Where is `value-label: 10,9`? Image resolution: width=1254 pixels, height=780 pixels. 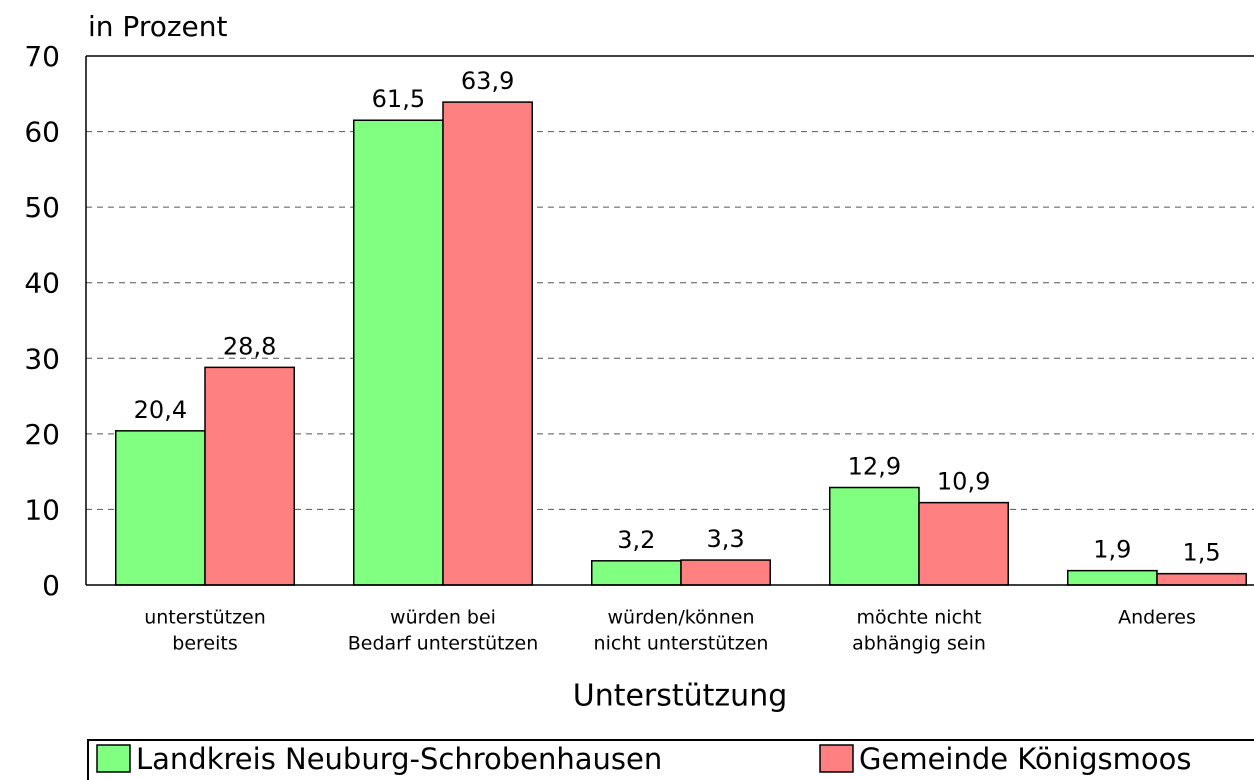 value-label: 10,9 is located at coordinates (963, 482).